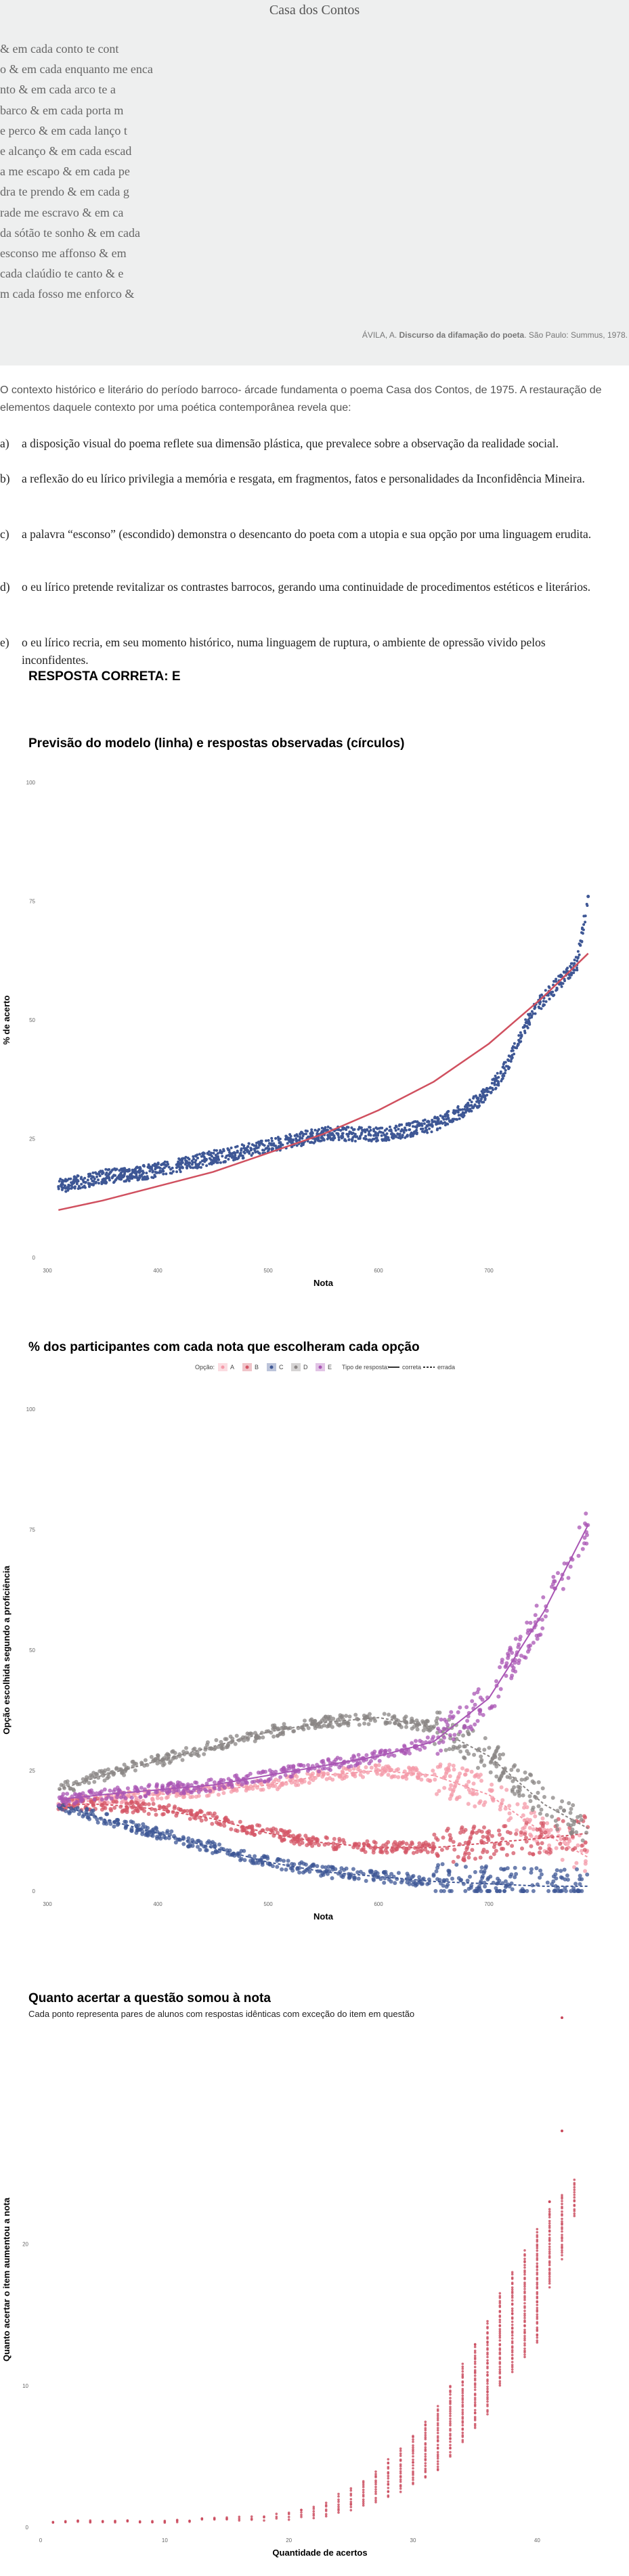 The width and height of the screenshot is (629, 2576). I want to click on x-tick-label: 600, so click(378, 1271).